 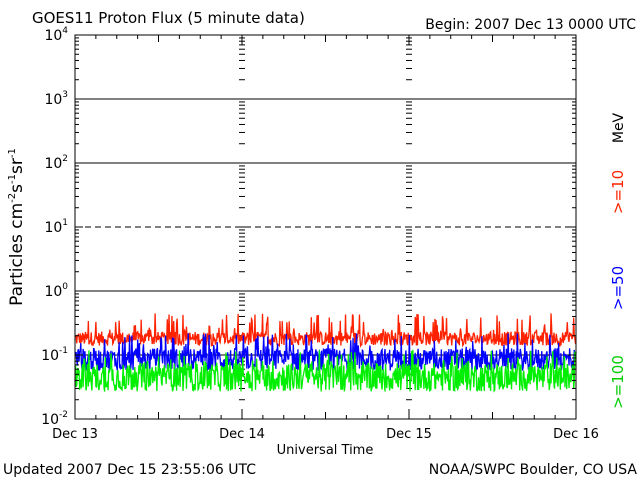 What do you see at coordinates (618, 382) in the screenshot?
I see `legend-series-ge100: >=100` at bounding box center [618, 382].